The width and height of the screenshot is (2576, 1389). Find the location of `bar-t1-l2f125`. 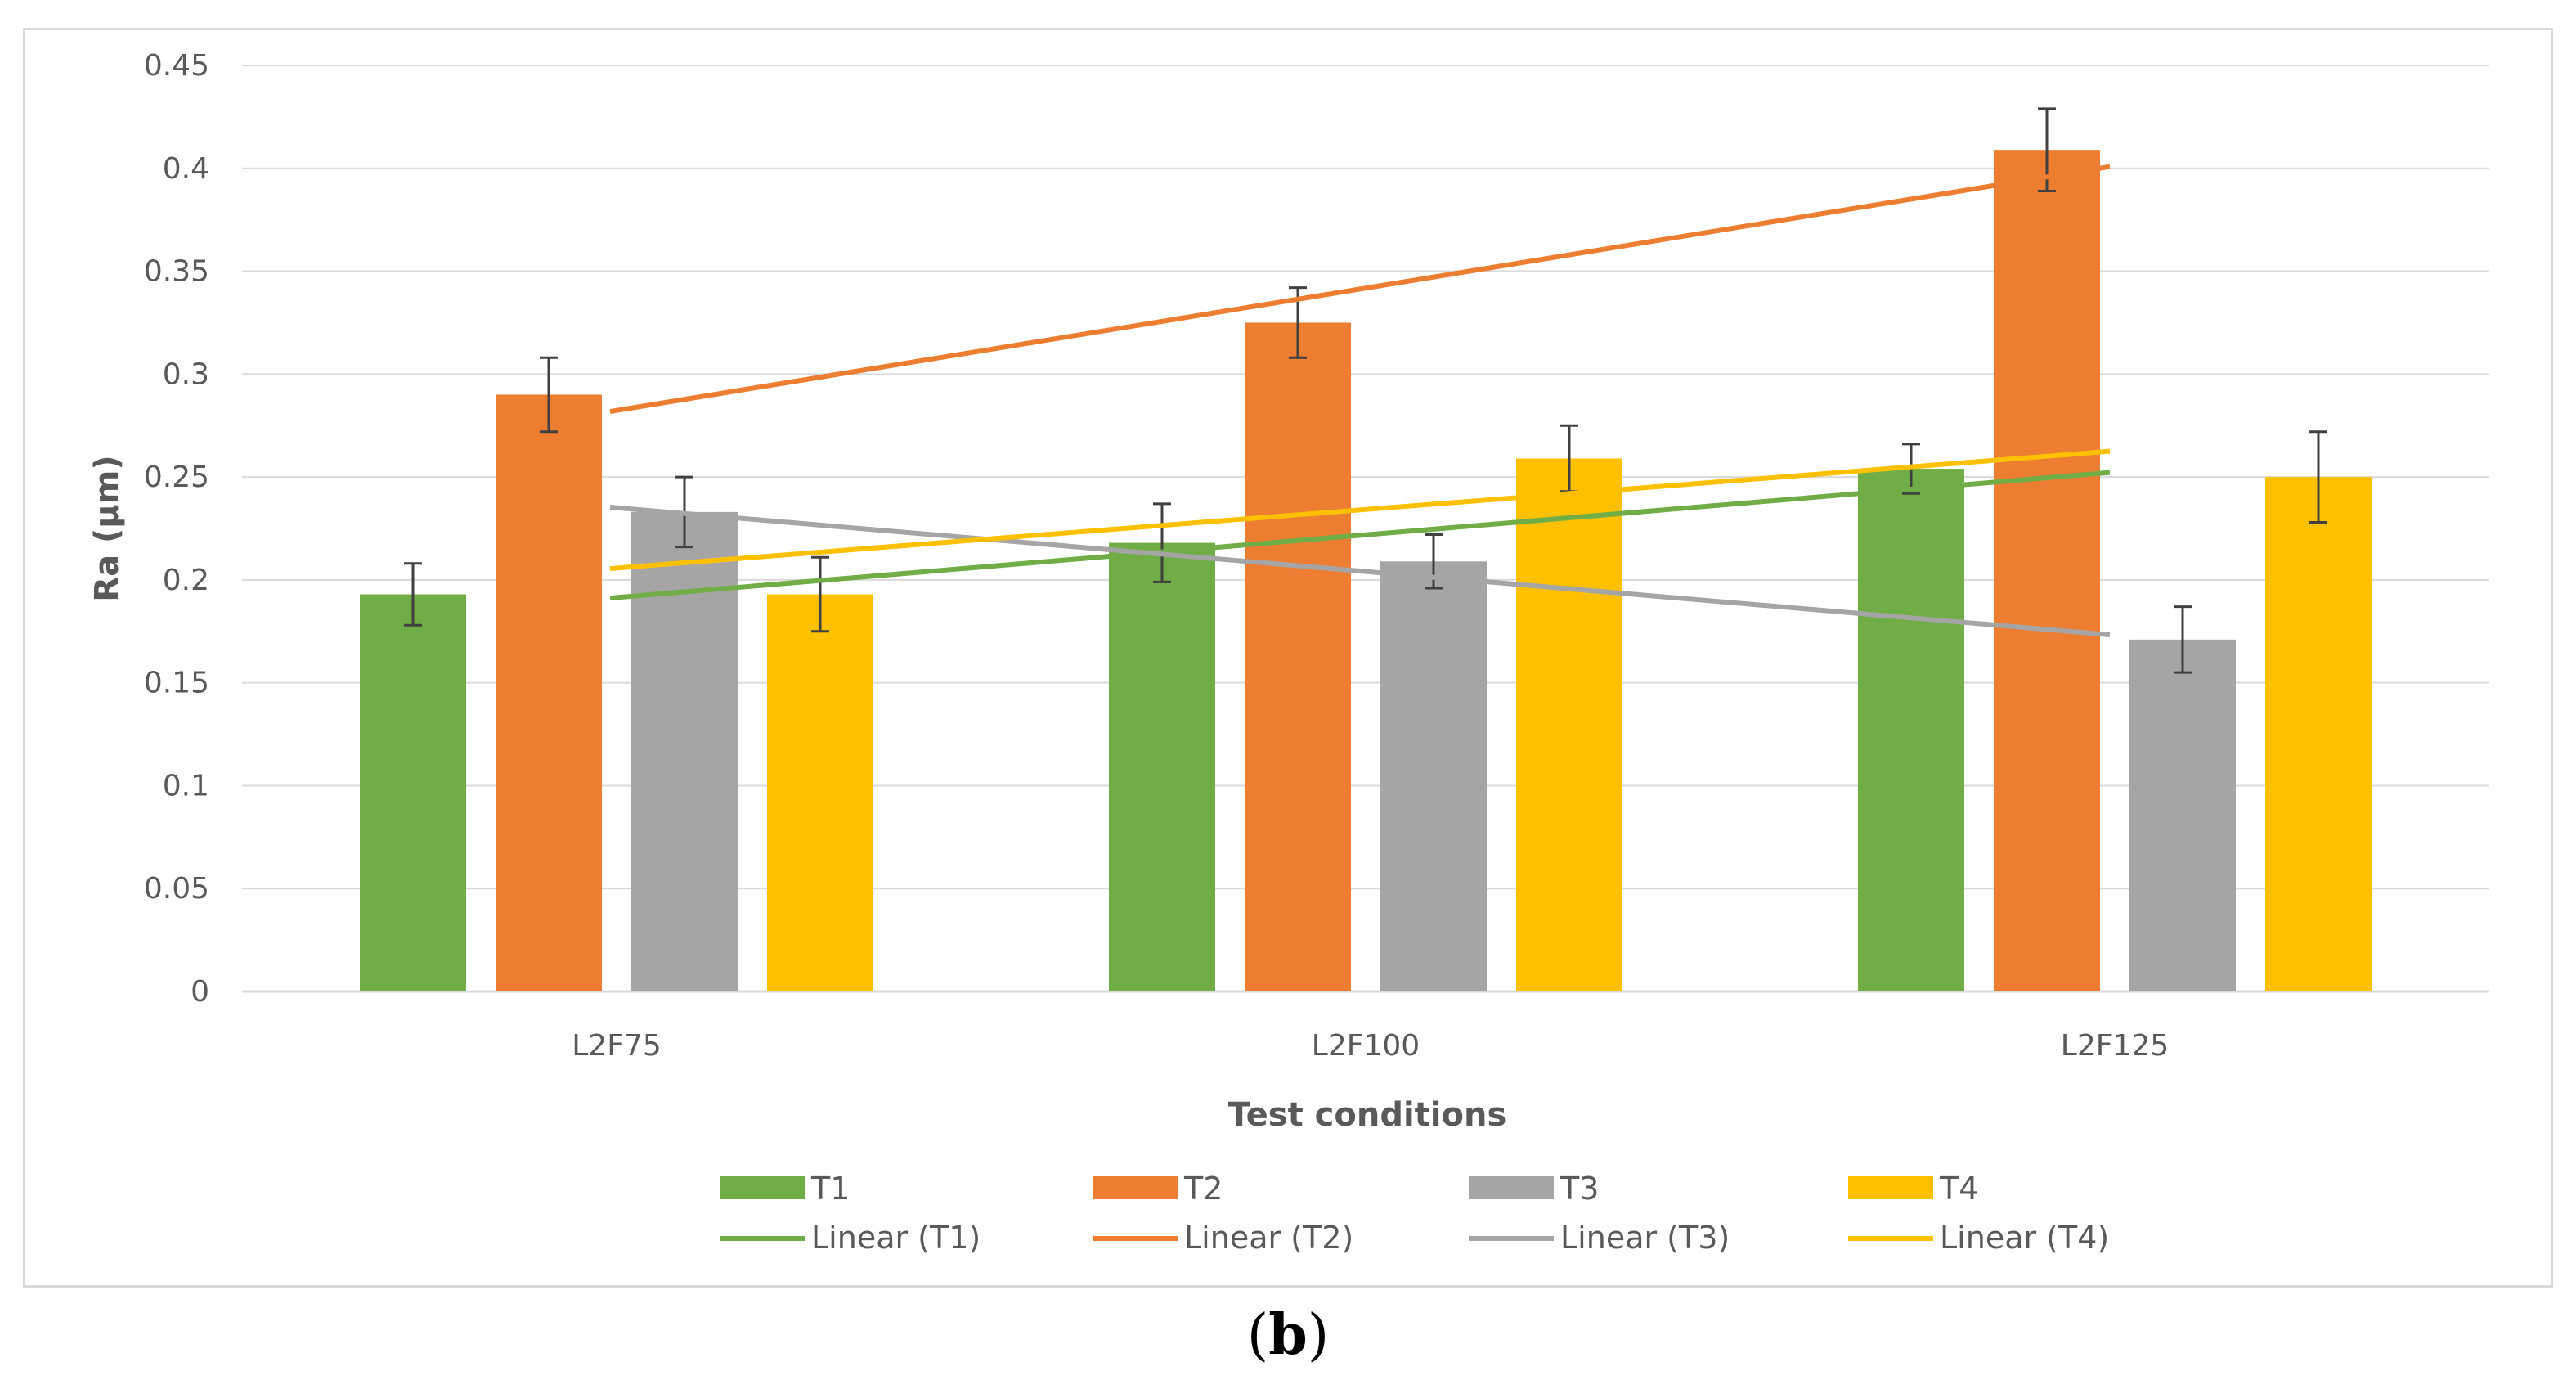

bar-t1-l2f125 is located at coordinates (1911, 730).